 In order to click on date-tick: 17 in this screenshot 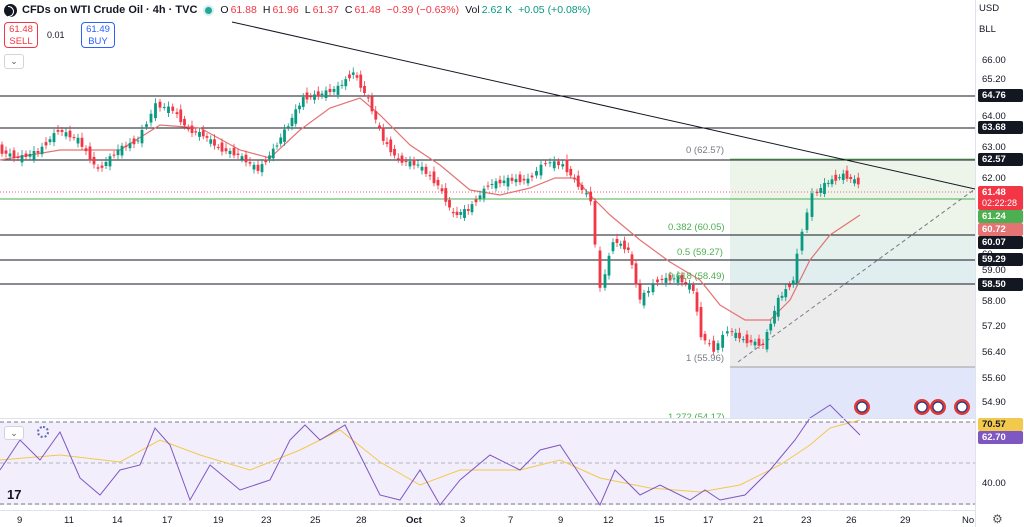, I will do `click(167, 520)`.